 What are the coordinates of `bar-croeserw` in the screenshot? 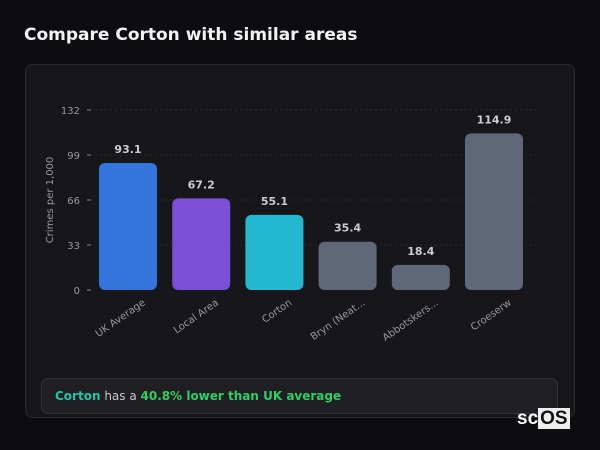 It's located at (494, 211).